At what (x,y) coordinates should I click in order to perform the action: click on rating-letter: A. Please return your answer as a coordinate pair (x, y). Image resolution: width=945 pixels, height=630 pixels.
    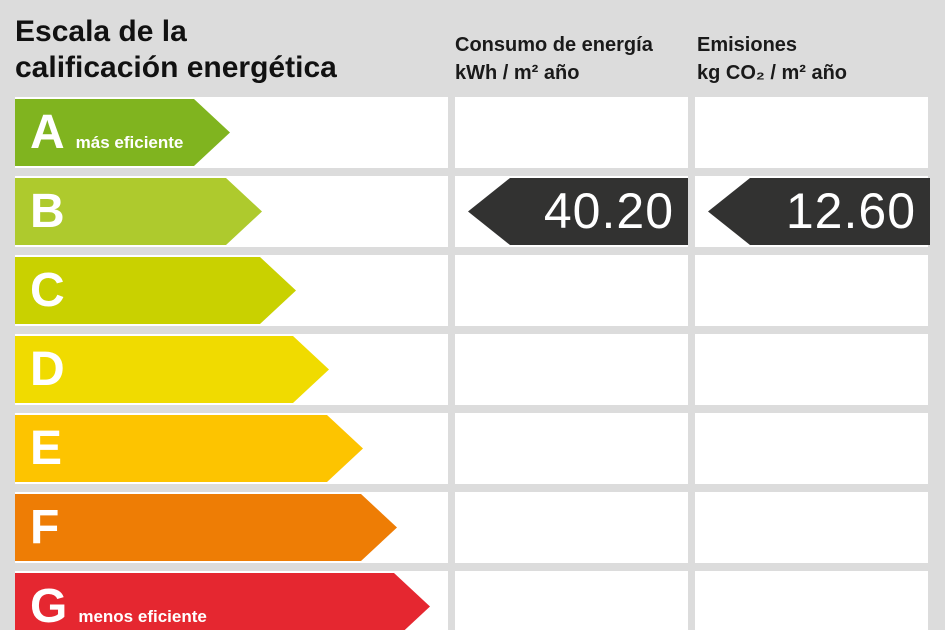
    Looking at the image, I should click on (47, 132).